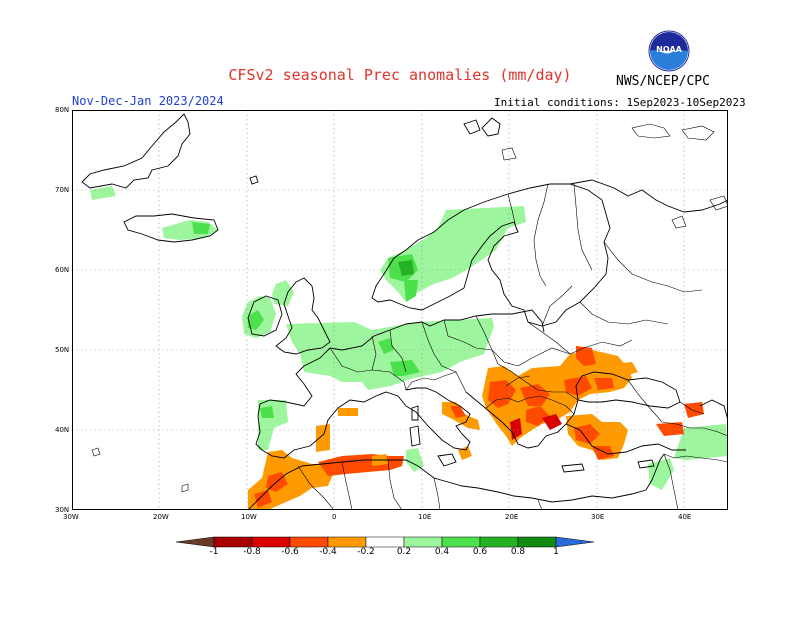  Describe the element at coordinates (252, 552) in the screenshot. I see `colorbar-label: -0.8` at that location.